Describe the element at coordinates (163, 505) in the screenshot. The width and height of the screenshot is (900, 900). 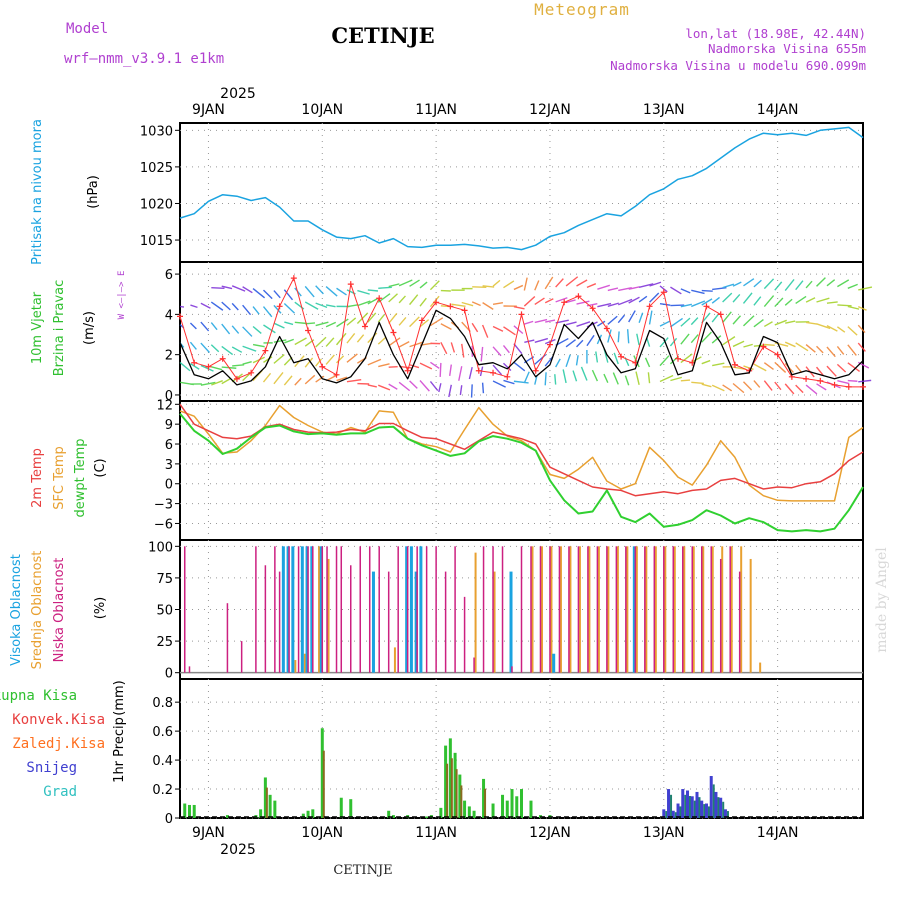
I see `temperature-ytick-label: −3` at that location.